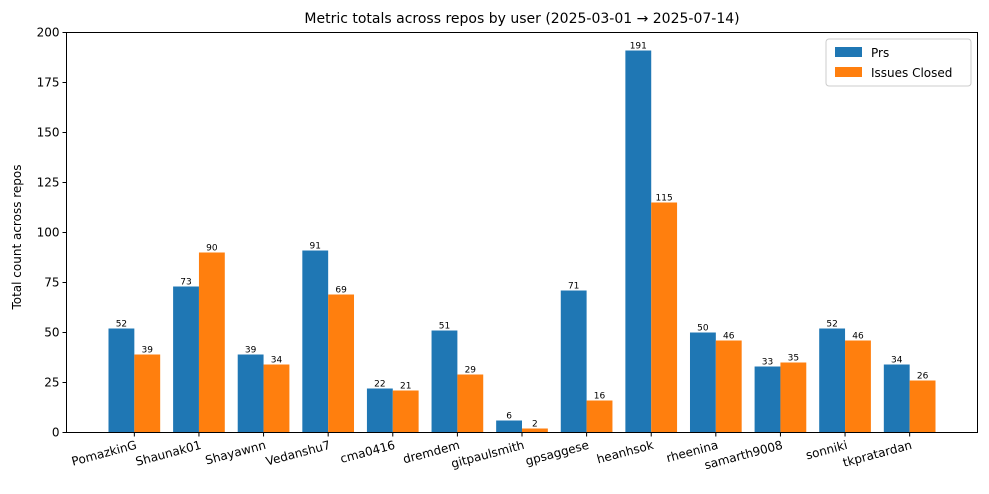  I want to click on y-tick-label-0: 0, so click(56, 433).